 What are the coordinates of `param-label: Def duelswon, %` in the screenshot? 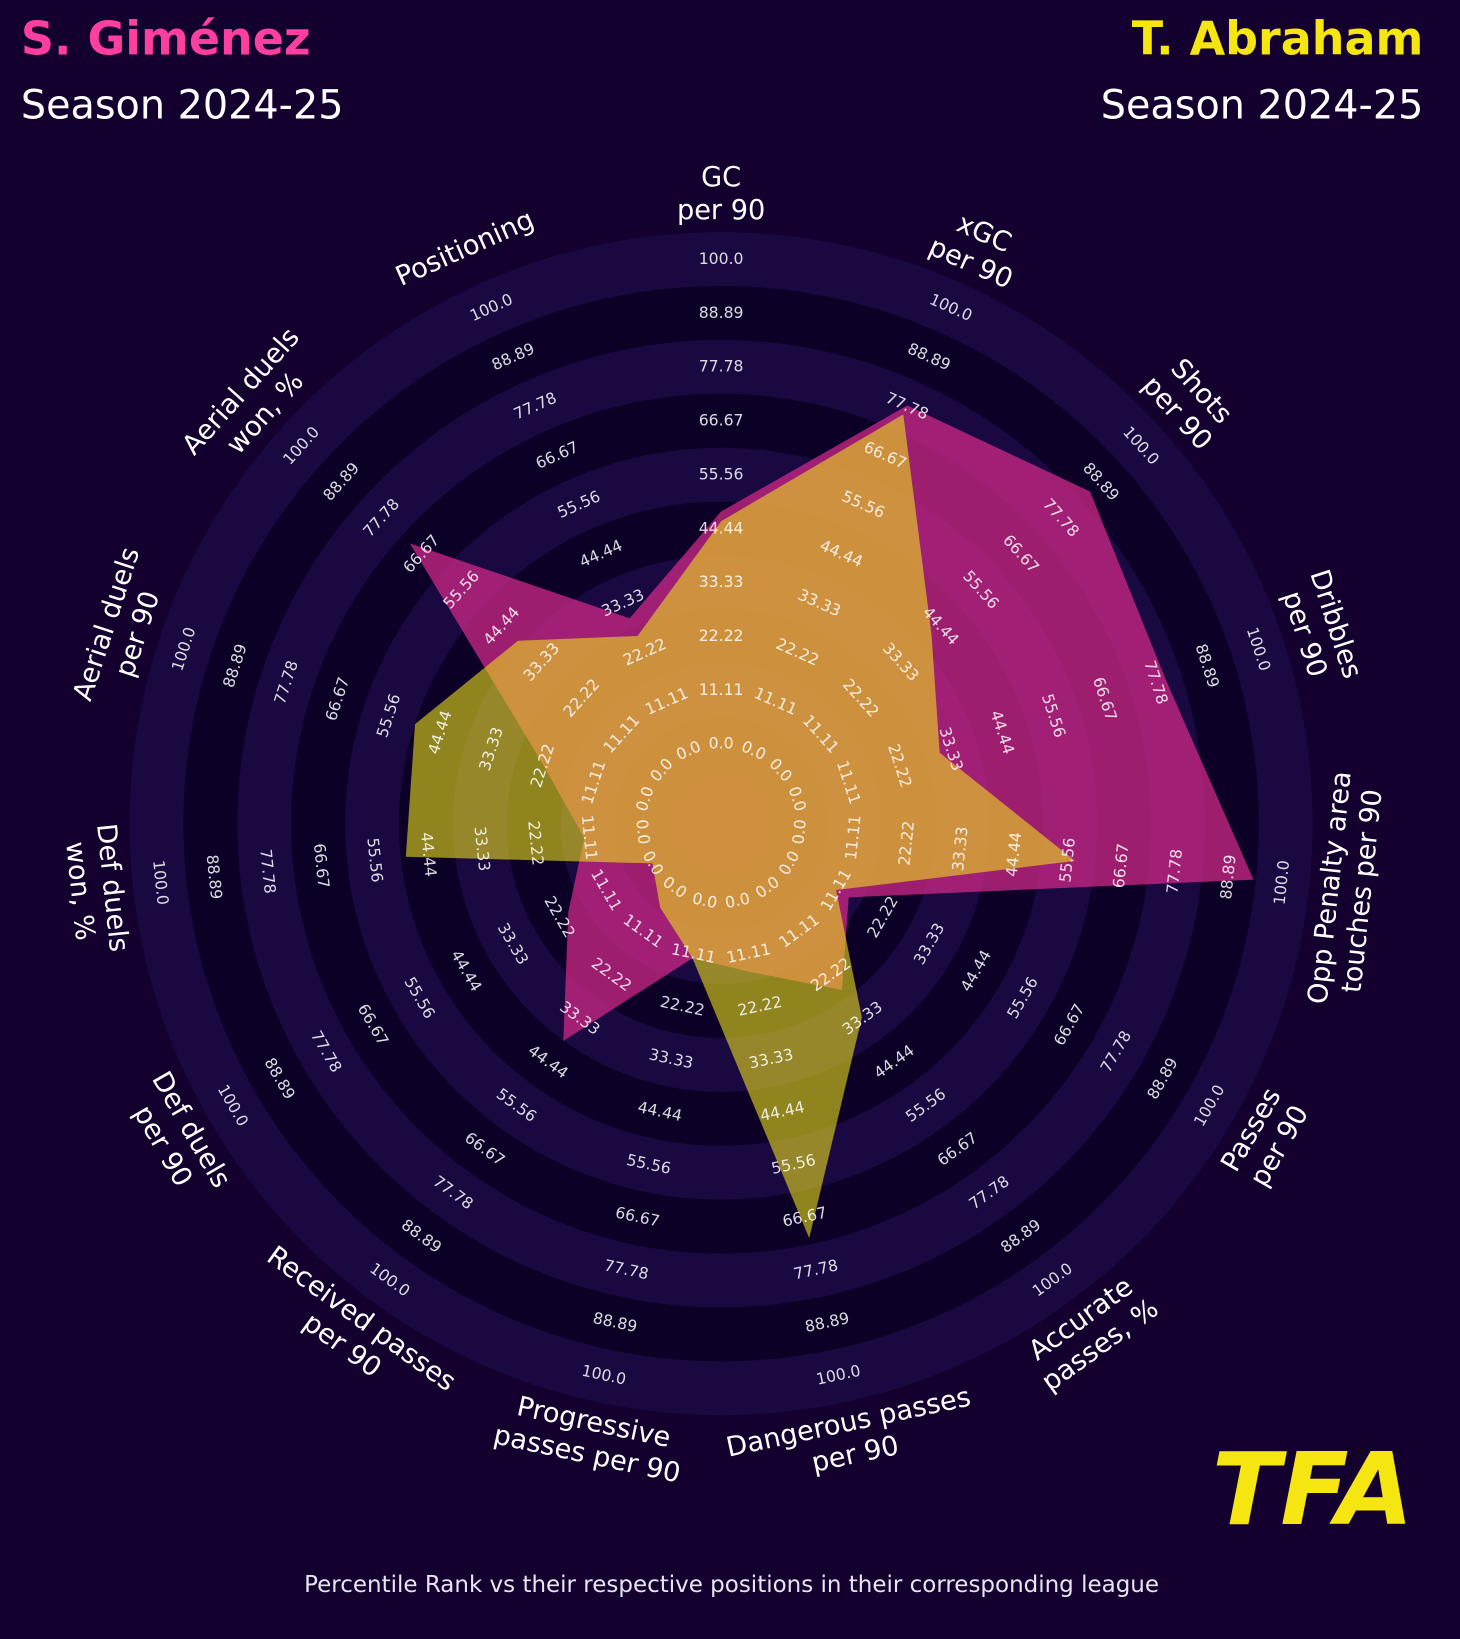 It's located at (96, 889).